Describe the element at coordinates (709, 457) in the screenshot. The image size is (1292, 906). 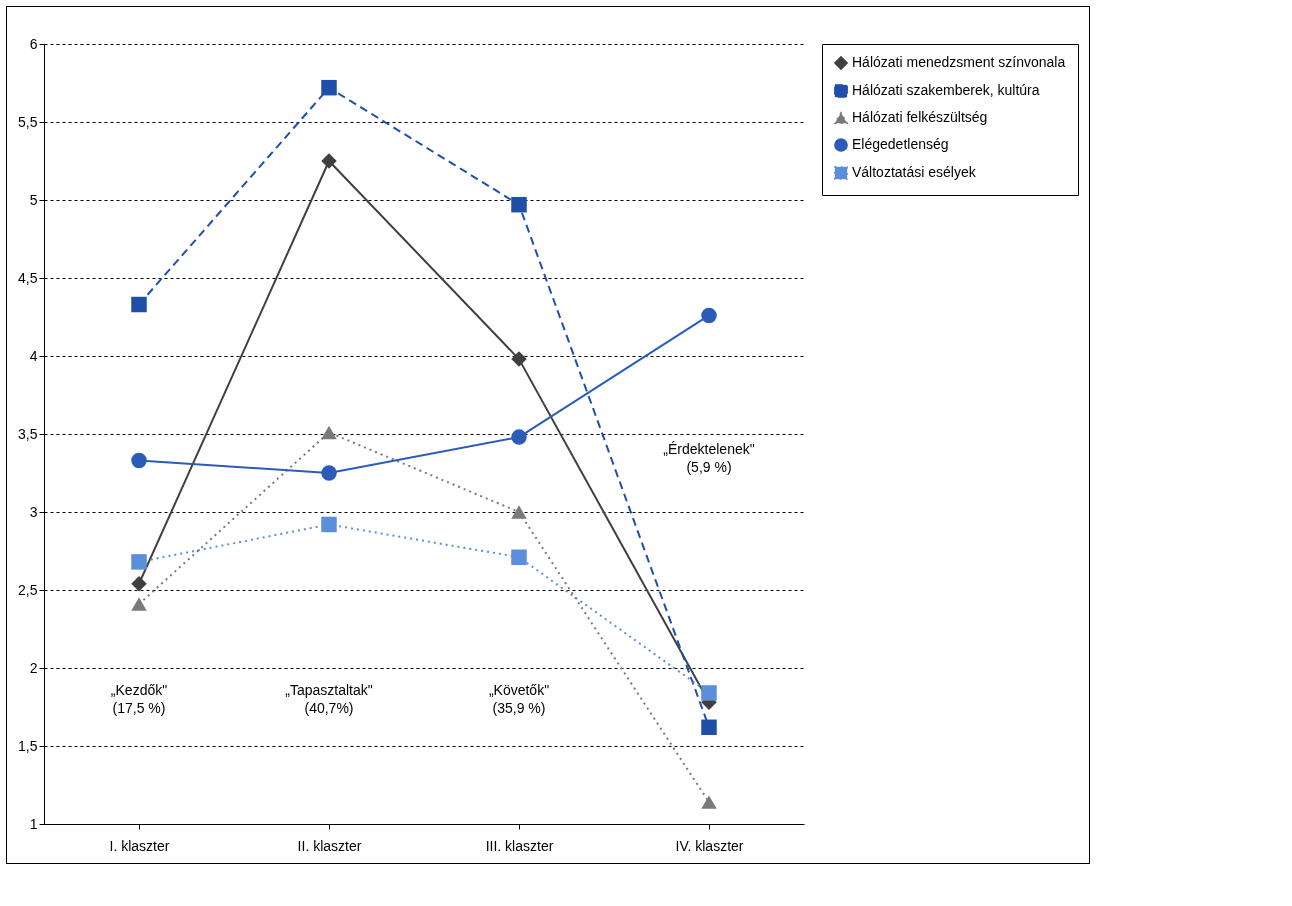
I see `annotation: „Érdektelenek" (5,9 %)` at that location.